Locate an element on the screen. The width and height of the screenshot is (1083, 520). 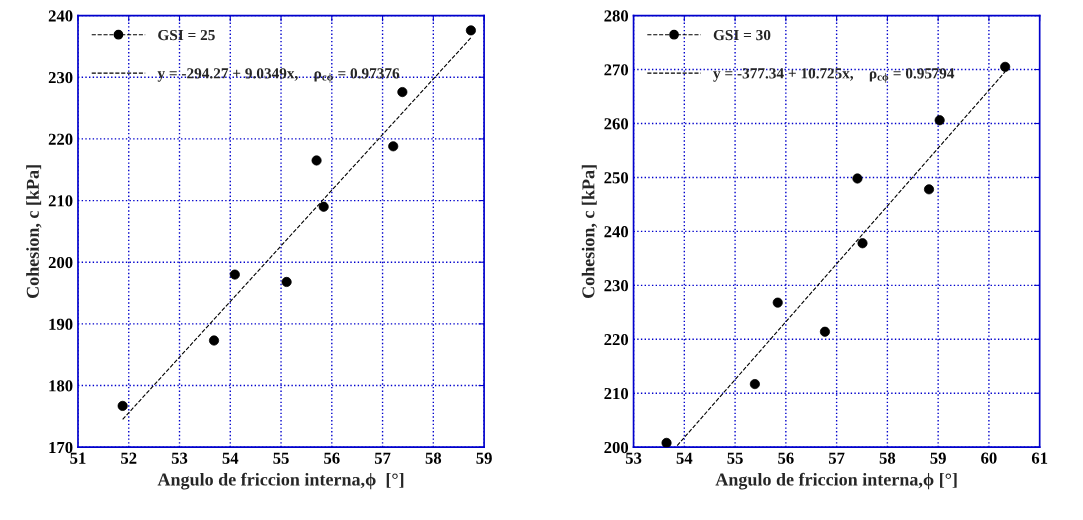
y-tick-label: 280 is located at coordinates (616, 16).